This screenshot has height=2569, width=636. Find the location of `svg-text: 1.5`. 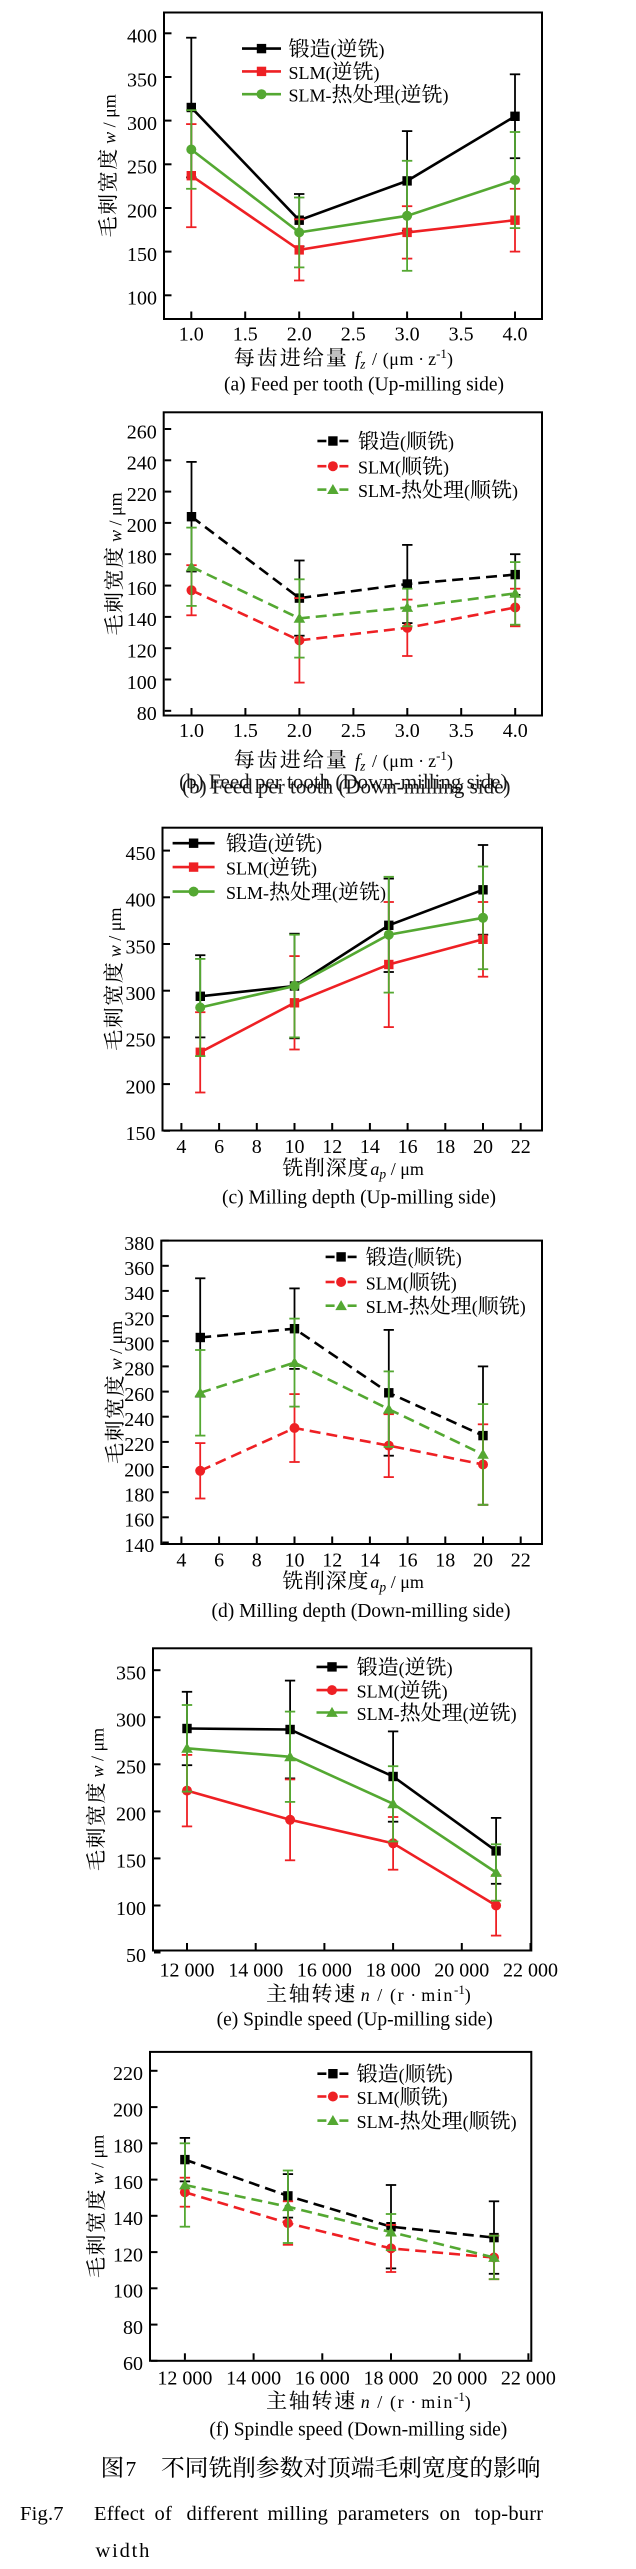

svg-text: 1.5 is located at coordinates (245, 731).